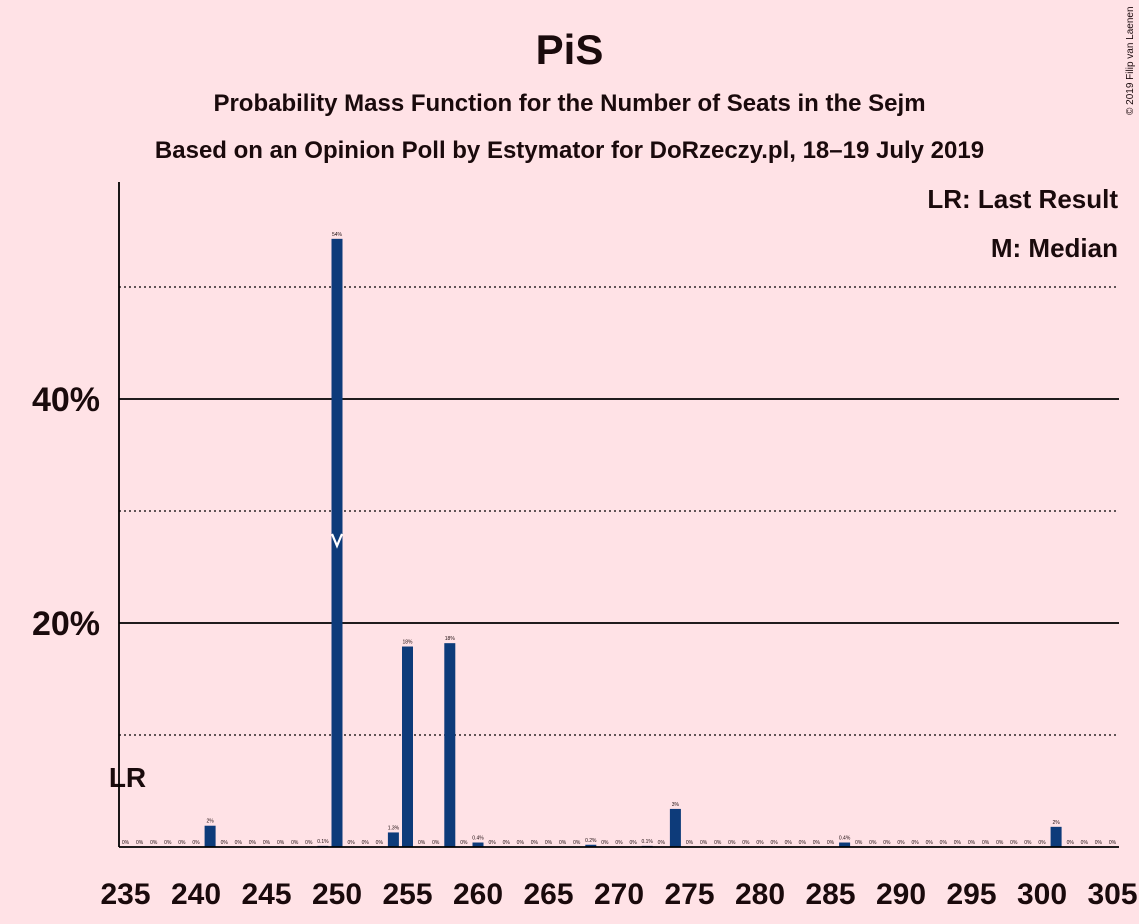 This screenshot has height=924, width=1139. What do you see at coordinates (569, 49) in the screenshot?
I see `chart-title: PiS` at bounding box center [569, 49].